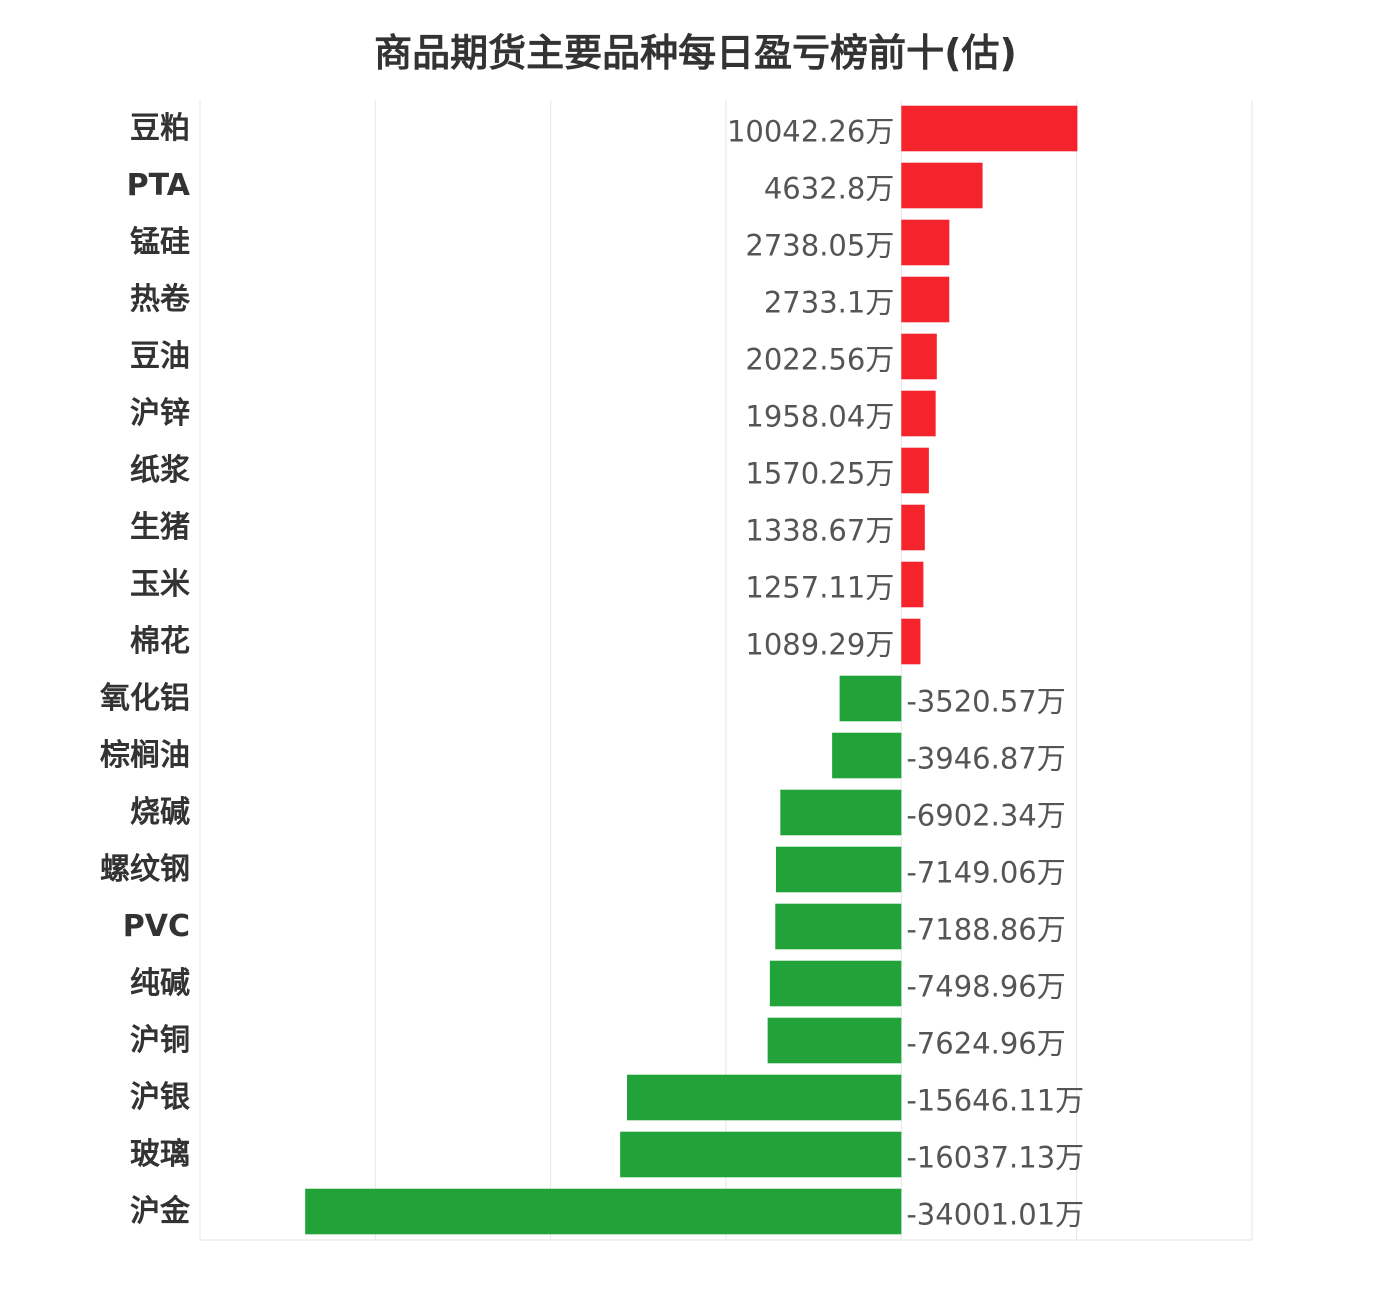 Image resolution: width=1391 pixels, height=1300 pixels. Describe the element at coordinates (819, 417) in the screenshot. I see `data-label: 1958.04万` at that location.